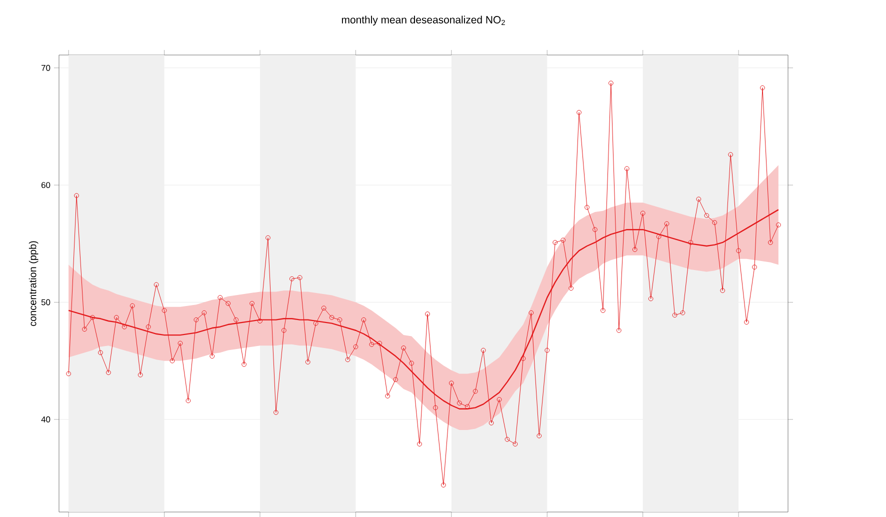  I want to click on y-axis-title: concentration (ppb), so click(33, 283).